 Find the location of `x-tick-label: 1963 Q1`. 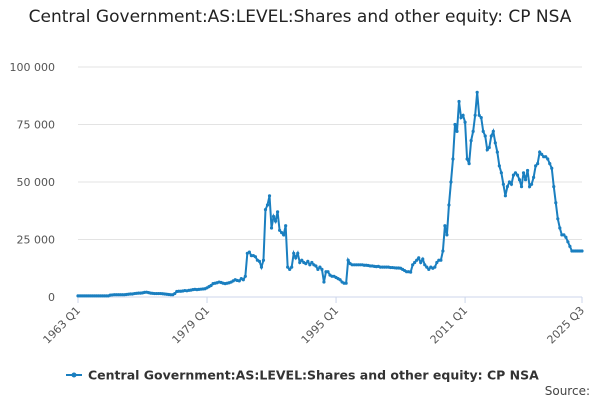

x-tick-label: 1963 Q1 is located at coordinates (62, 325).